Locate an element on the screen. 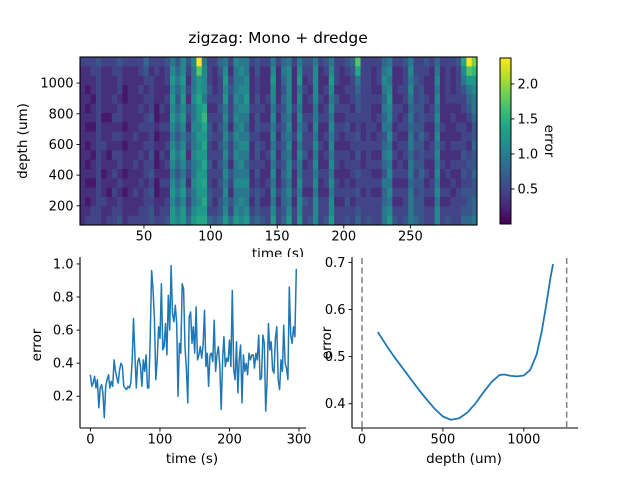 The image size is (640, 480). heatmap-x-tick-label: 250 is located at coordinates (410, 237).